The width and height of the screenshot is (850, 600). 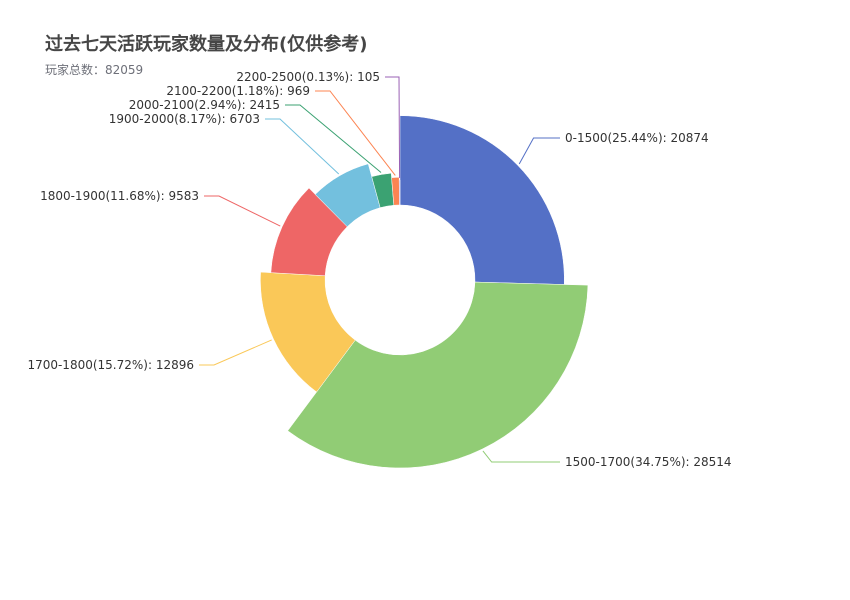 I want to click on chart-title: 过去七天活跃玩家数量及分布(仅供参考), so click(x=206, y=44).